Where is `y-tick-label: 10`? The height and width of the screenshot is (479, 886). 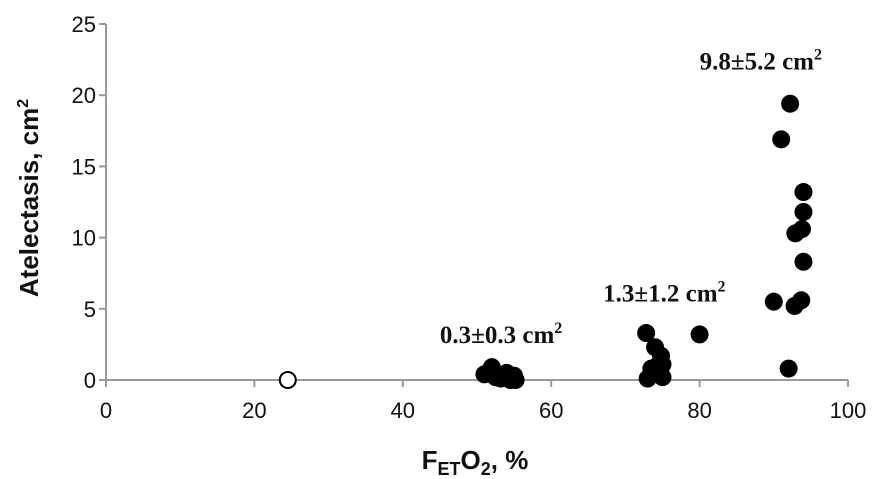
y-tick-label: 10 is located at coordinates (84, 238).